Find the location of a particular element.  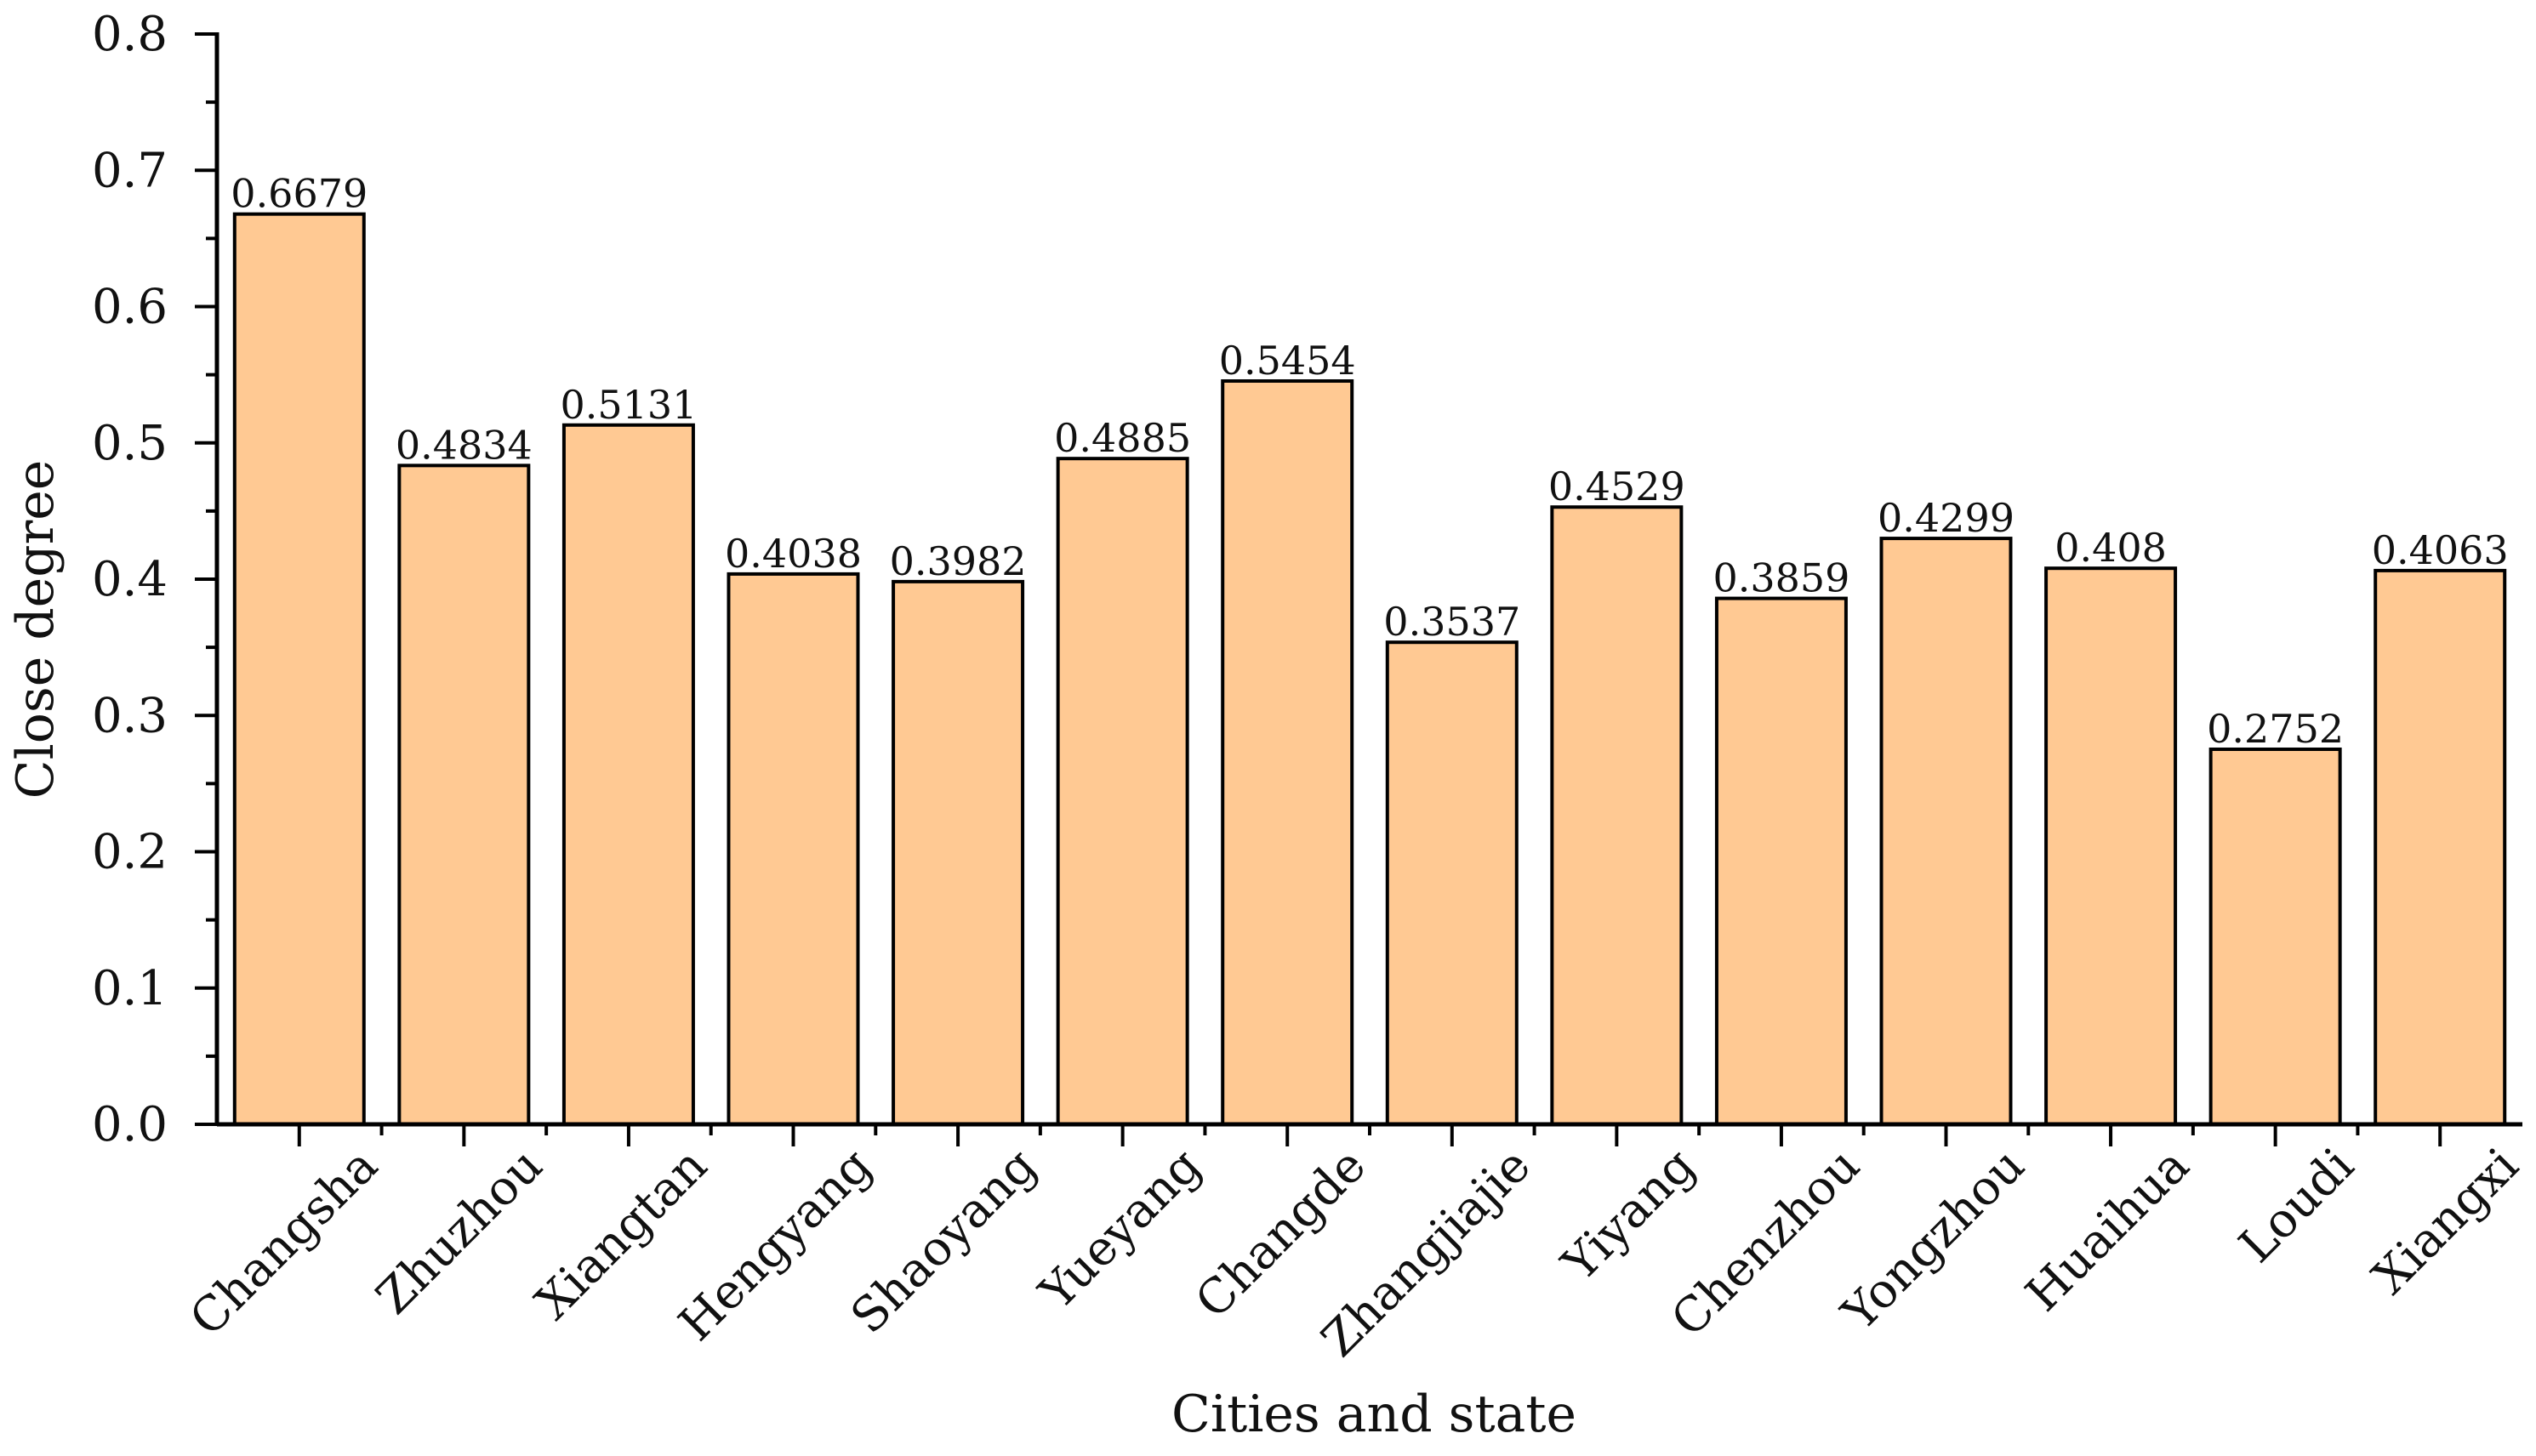

y-axis-title: Close degree is located at coordinates (36, 629).